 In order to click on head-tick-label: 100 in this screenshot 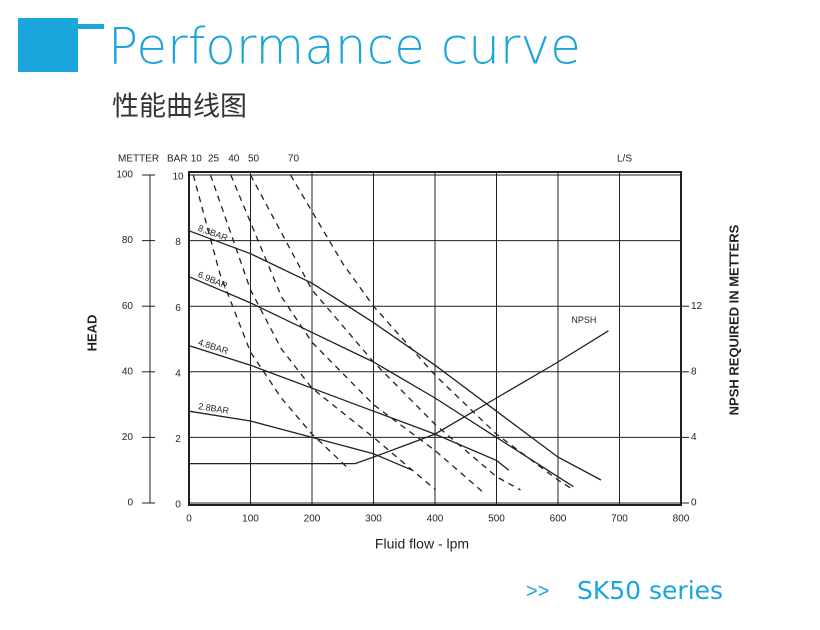, I will do `click(124, 175)`.